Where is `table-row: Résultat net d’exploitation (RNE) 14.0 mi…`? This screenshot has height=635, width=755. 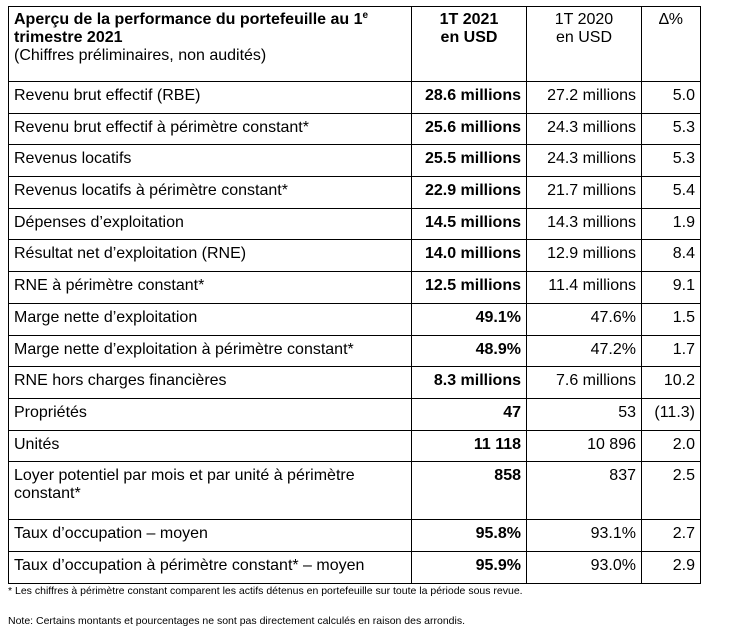
table-row: Résultat net d’exploitation (RNE) 14.0 mi… is located at coordinates (354, 256).